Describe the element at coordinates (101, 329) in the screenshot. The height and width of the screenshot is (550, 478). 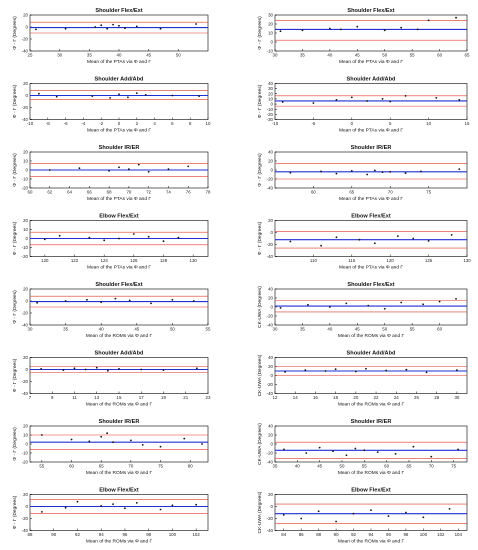
I see `x-tick-label: 40` at that location.